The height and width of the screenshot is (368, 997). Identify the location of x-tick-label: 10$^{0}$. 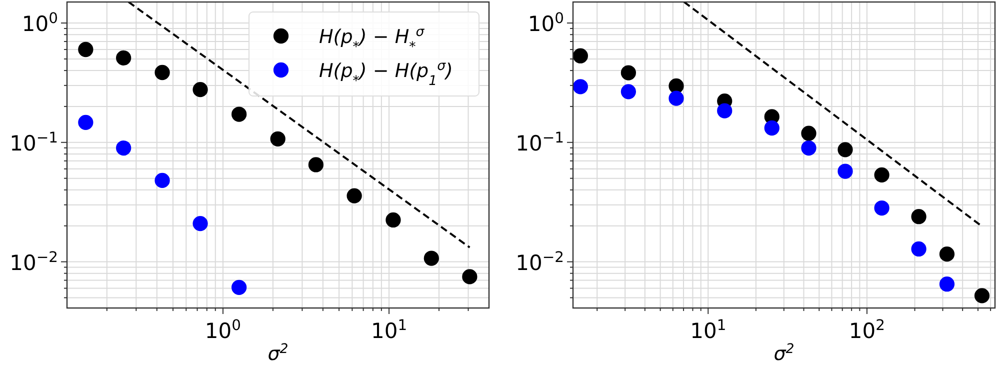
(223, 329).